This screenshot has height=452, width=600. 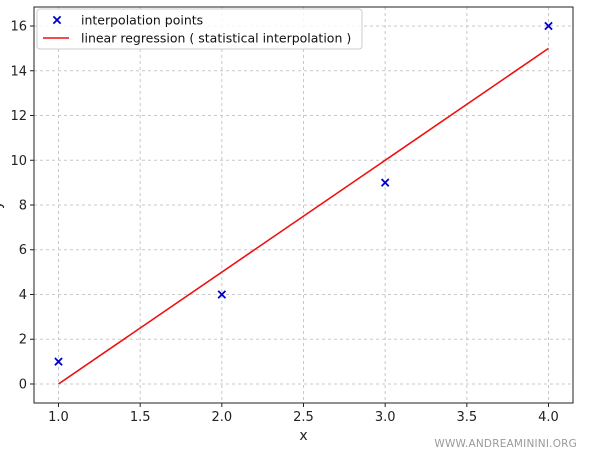 I want to click on legend-box, so click(x=199, y=29).